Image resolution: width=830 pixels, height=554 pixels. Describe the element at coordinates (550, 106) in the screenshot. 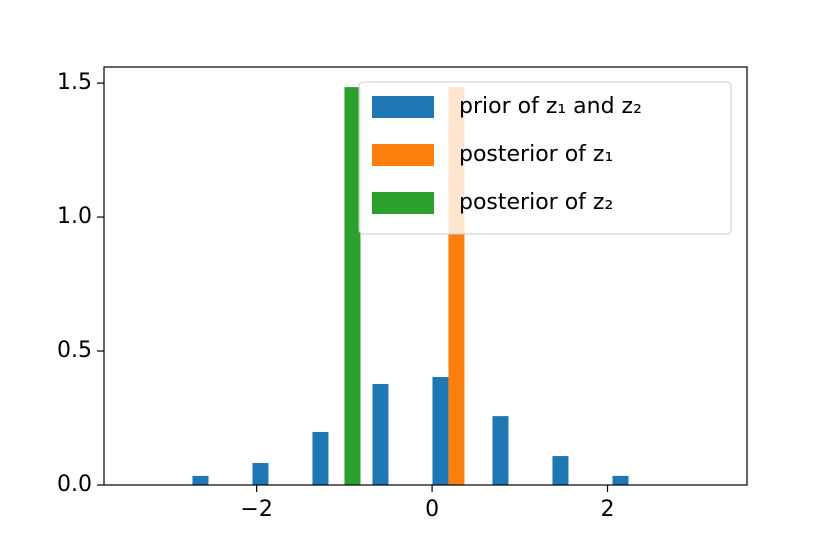

I see `legend-label: prior of z₁ and z₂` at that location.